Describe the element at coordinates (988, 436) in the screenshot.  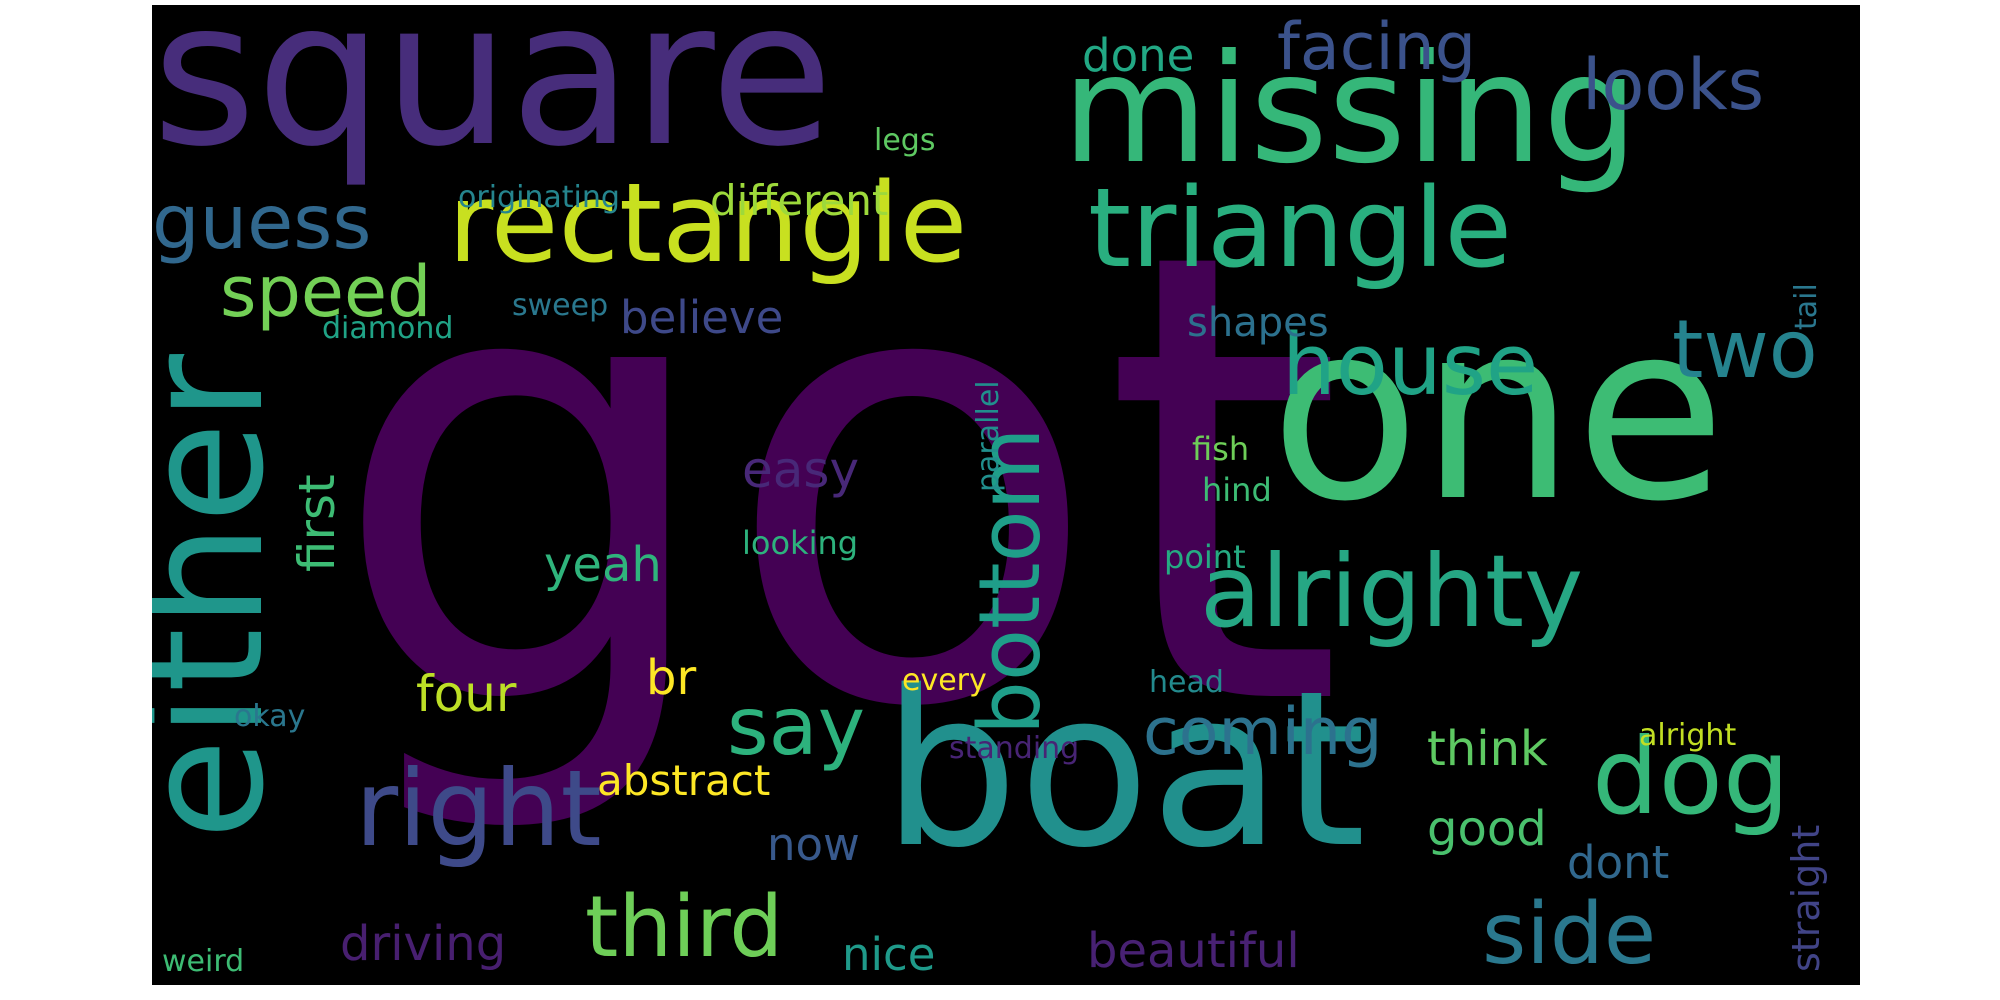
I see `word-parallel: parallel` at that location.